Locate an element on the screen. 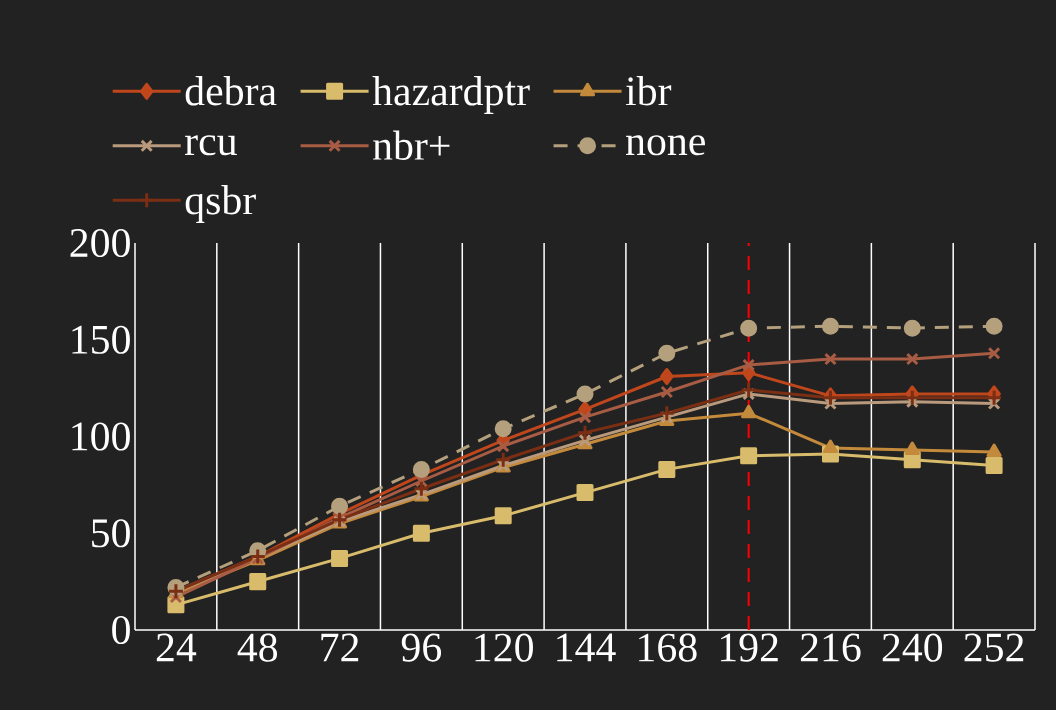 The image size is (1056, 710). x-tick-label: 168 is located at coordinates (668, 647).